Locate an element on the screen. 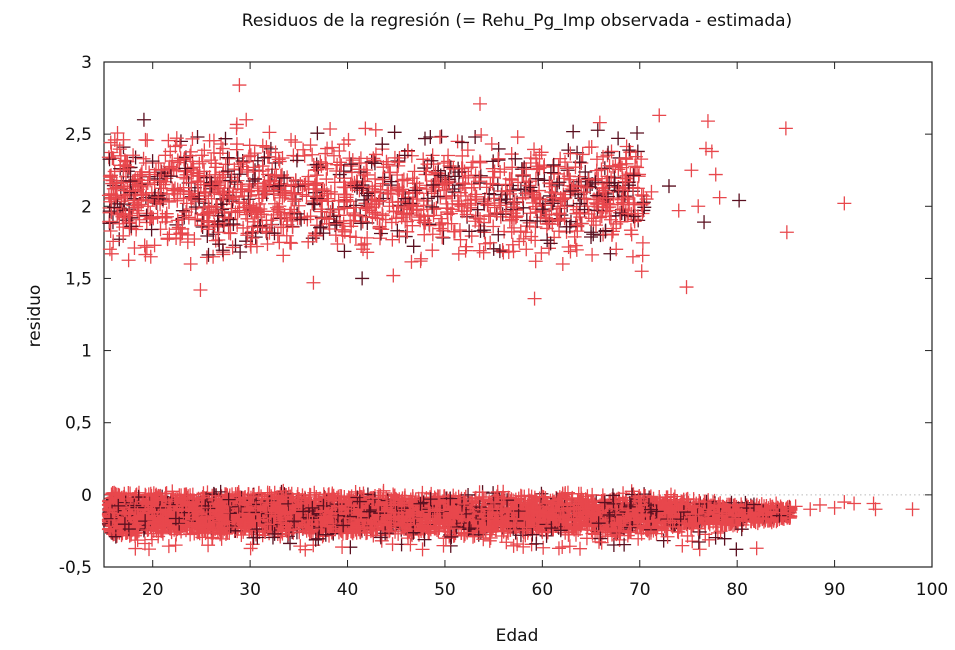 This screenshot has width=955, height=650. x-tick-label: 50 is located at coordinates (445, 590).